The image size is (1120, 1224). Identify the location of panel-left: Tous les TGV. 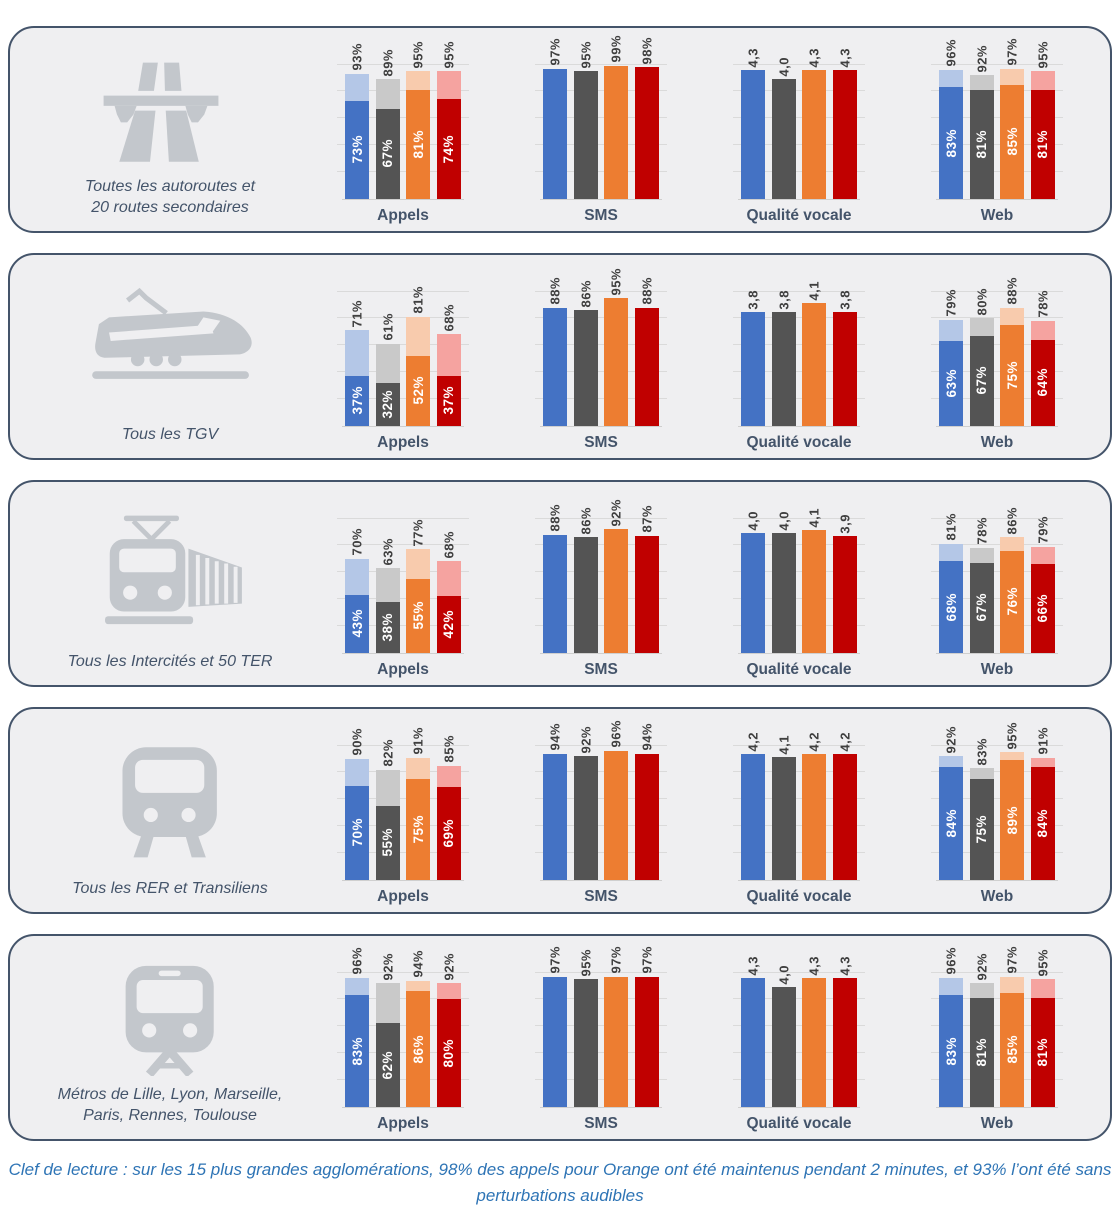
(170, 356).